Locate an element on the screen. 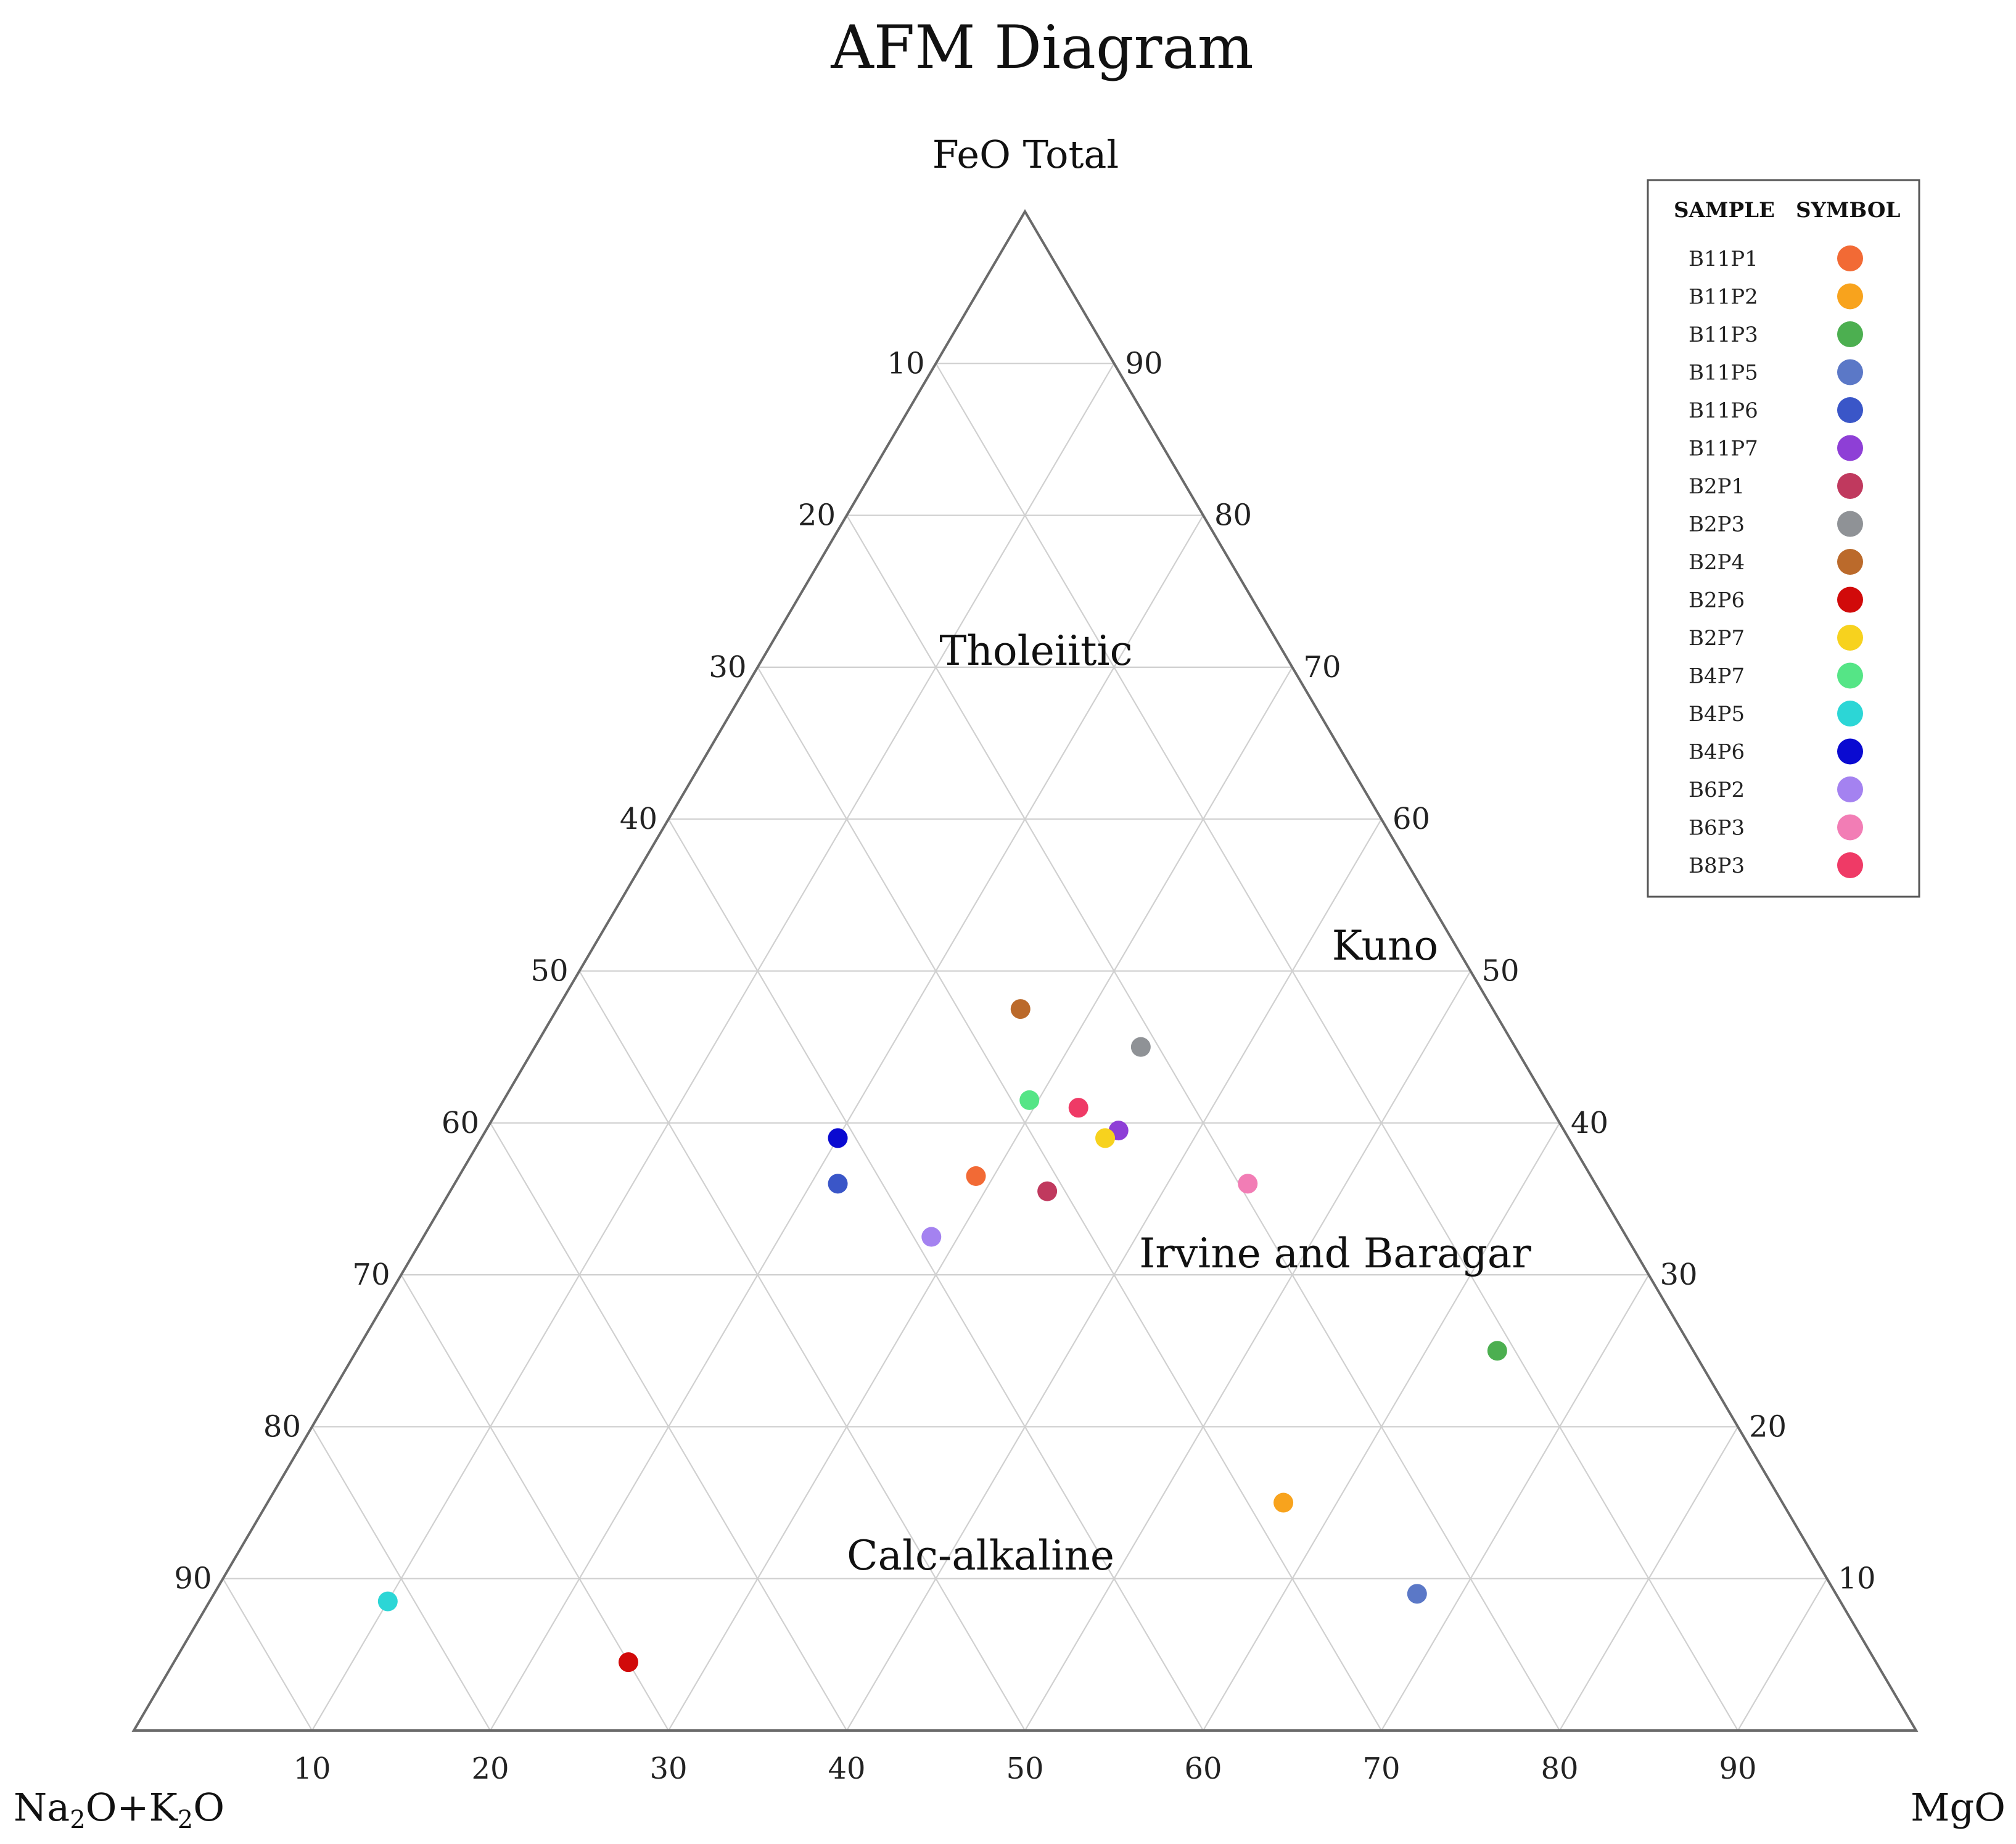  legend-label-b6p2: B6P2 is located at coordinates (1717, 790).